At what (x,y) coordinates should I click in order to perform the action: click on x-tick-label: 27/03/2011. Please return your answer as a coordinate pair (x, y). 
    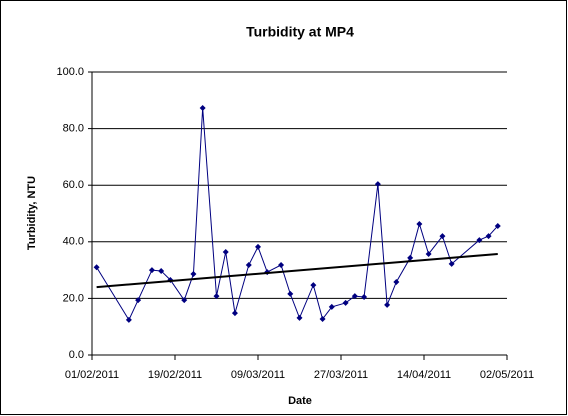
    Looking at the image, I should click on (341, 375).